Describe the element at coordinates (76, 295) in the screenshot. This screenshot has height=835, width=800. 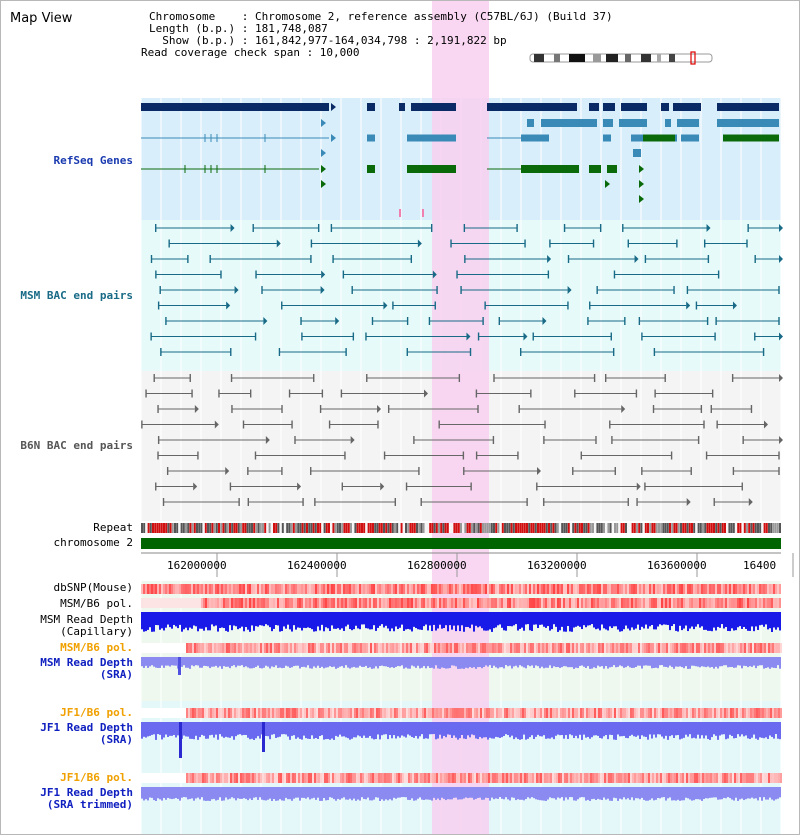
I see `label-msm-bac: MSM BAC end pairs` at that location.